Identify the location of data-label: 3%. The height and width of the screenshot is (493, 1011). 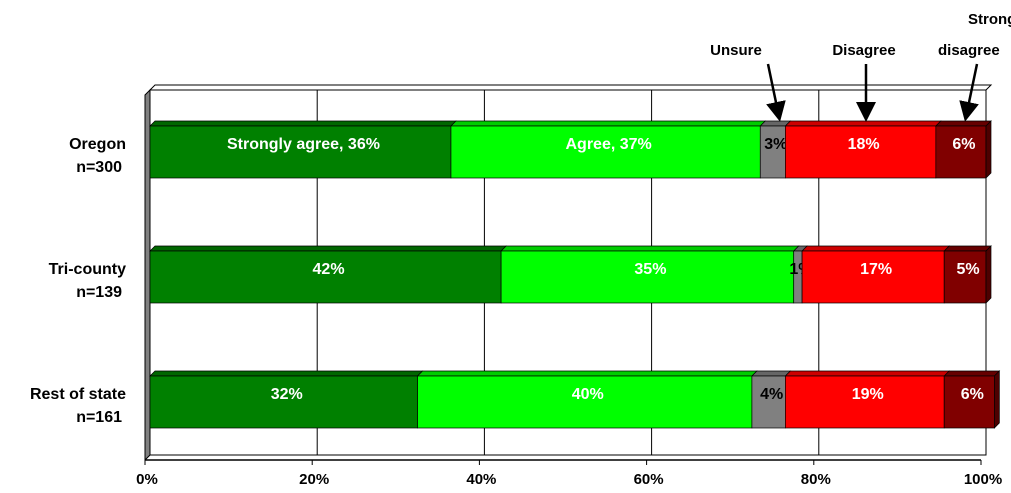
(775, 144).